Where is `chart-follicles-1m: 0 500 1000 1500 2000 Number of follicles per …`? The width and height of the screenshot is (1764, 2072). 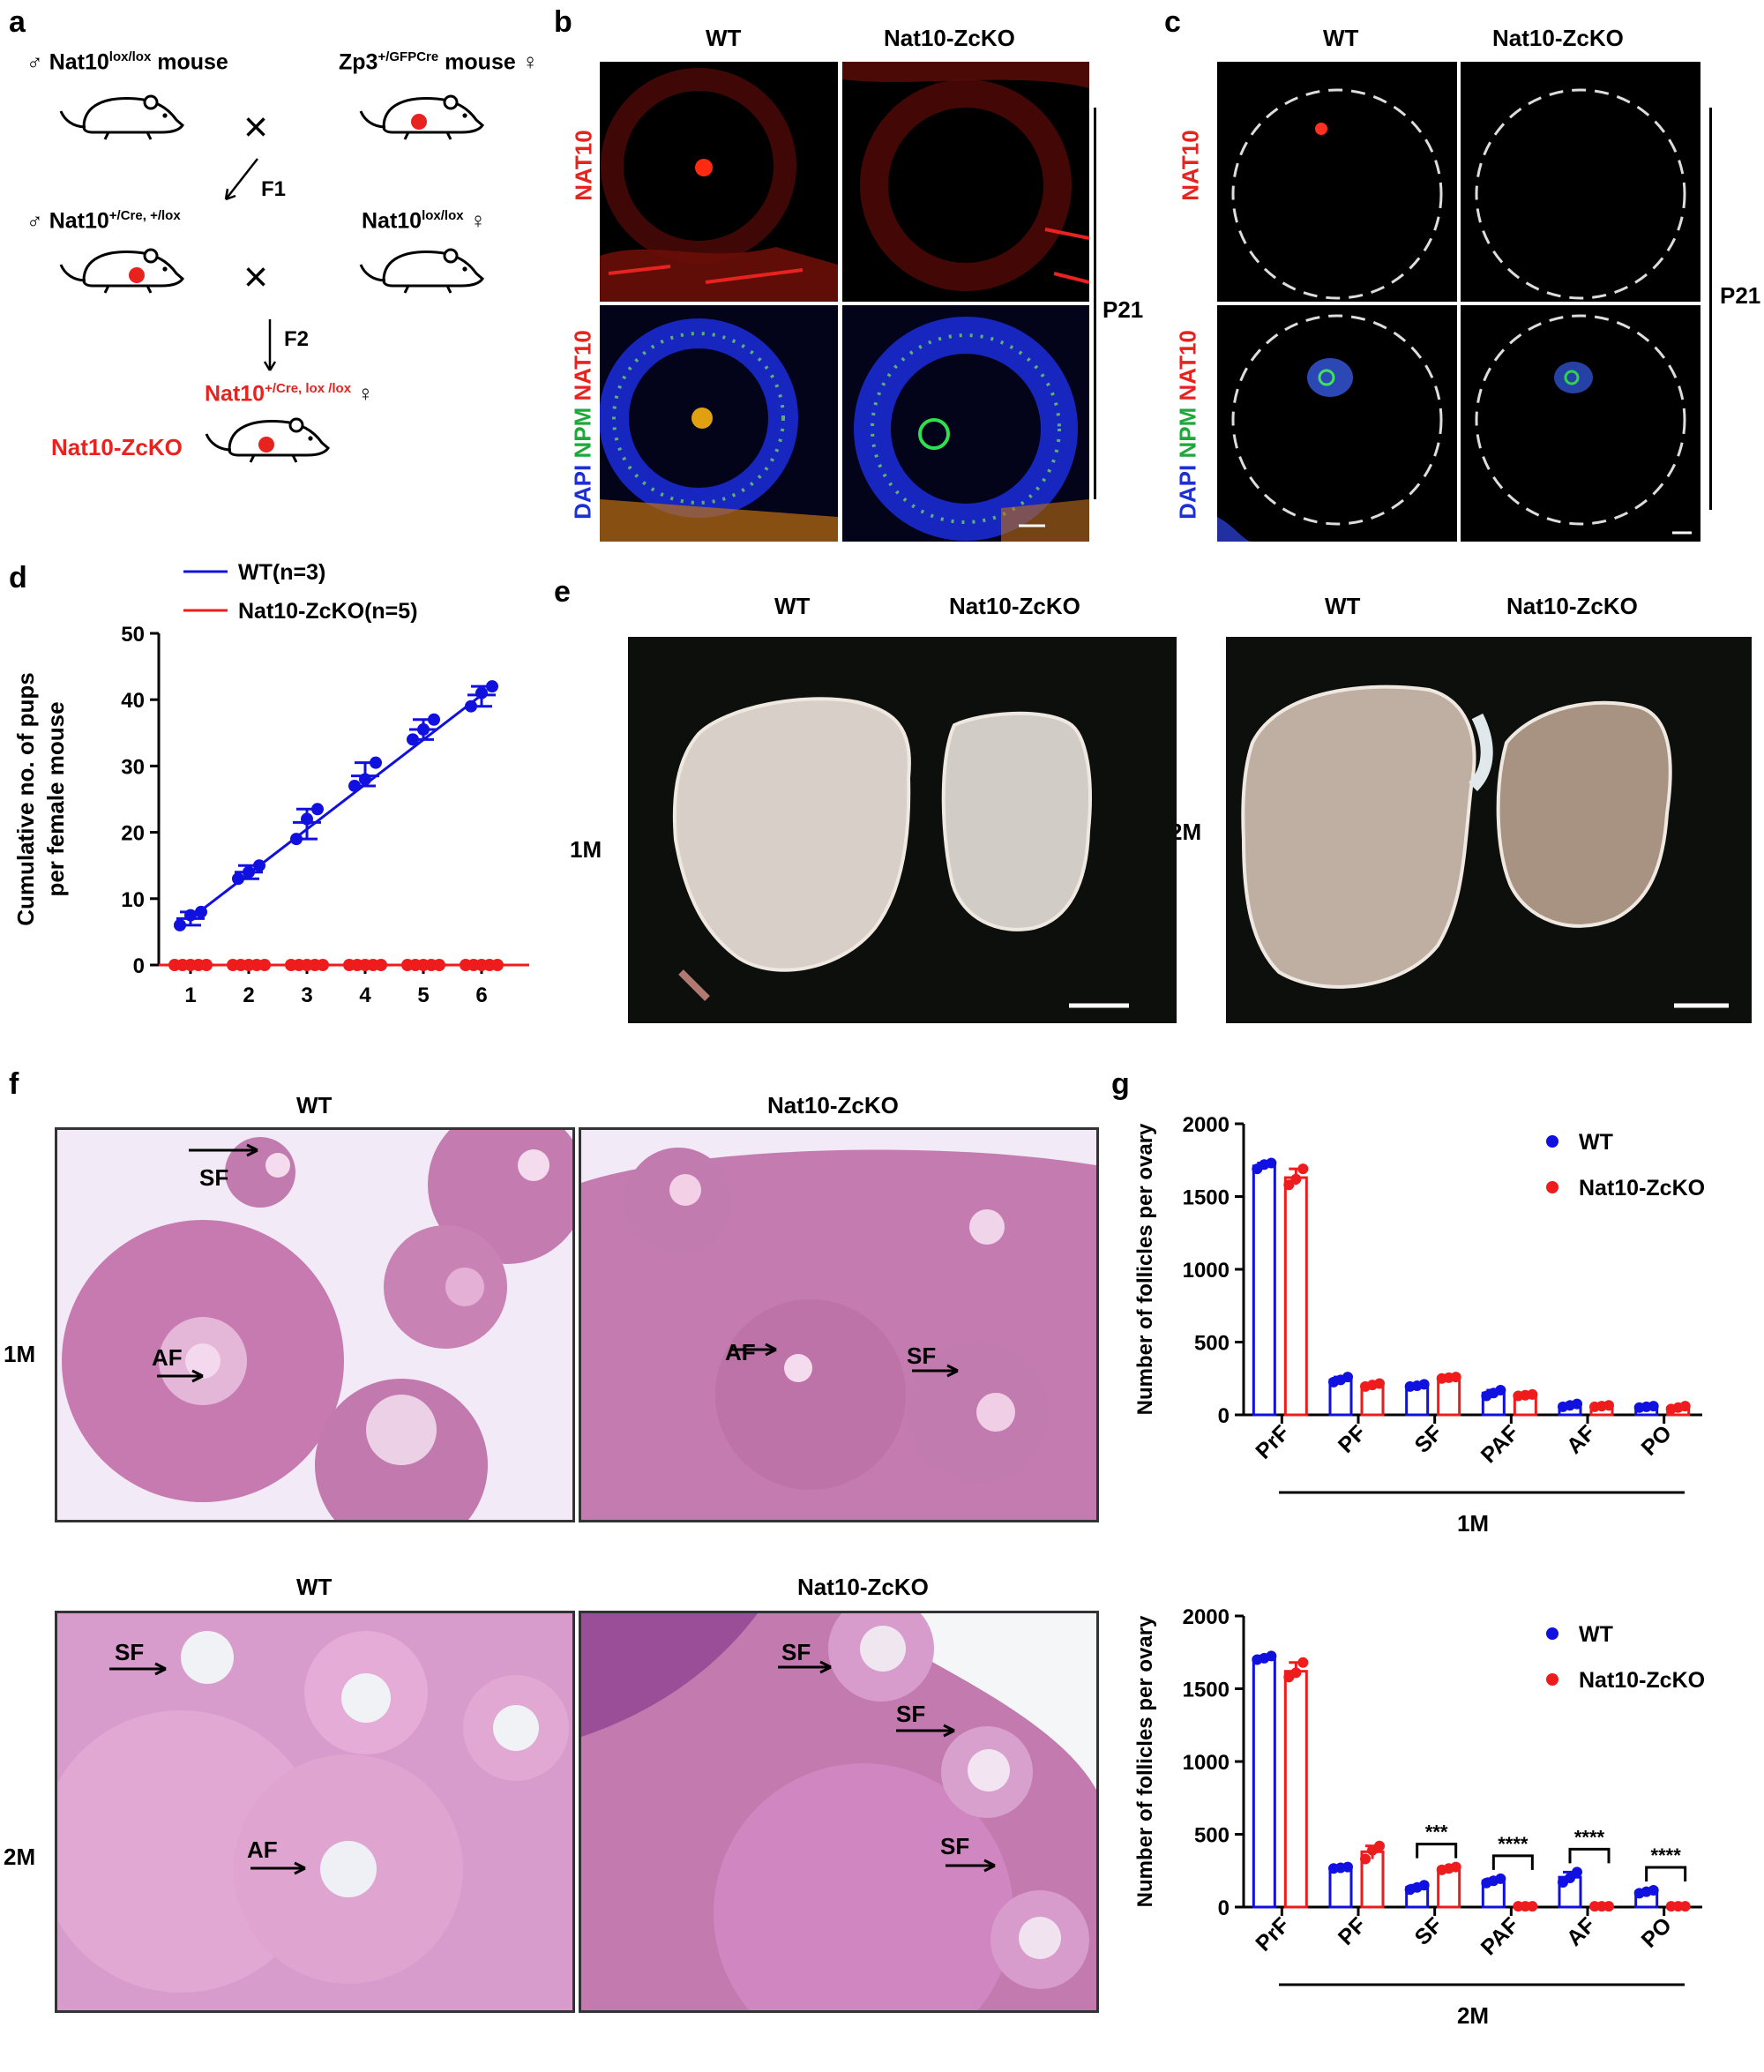 chart-follicles-1m: 0 500 1000 1500 2000 Number of follicles per … is located at coordinates (1419, 1325).